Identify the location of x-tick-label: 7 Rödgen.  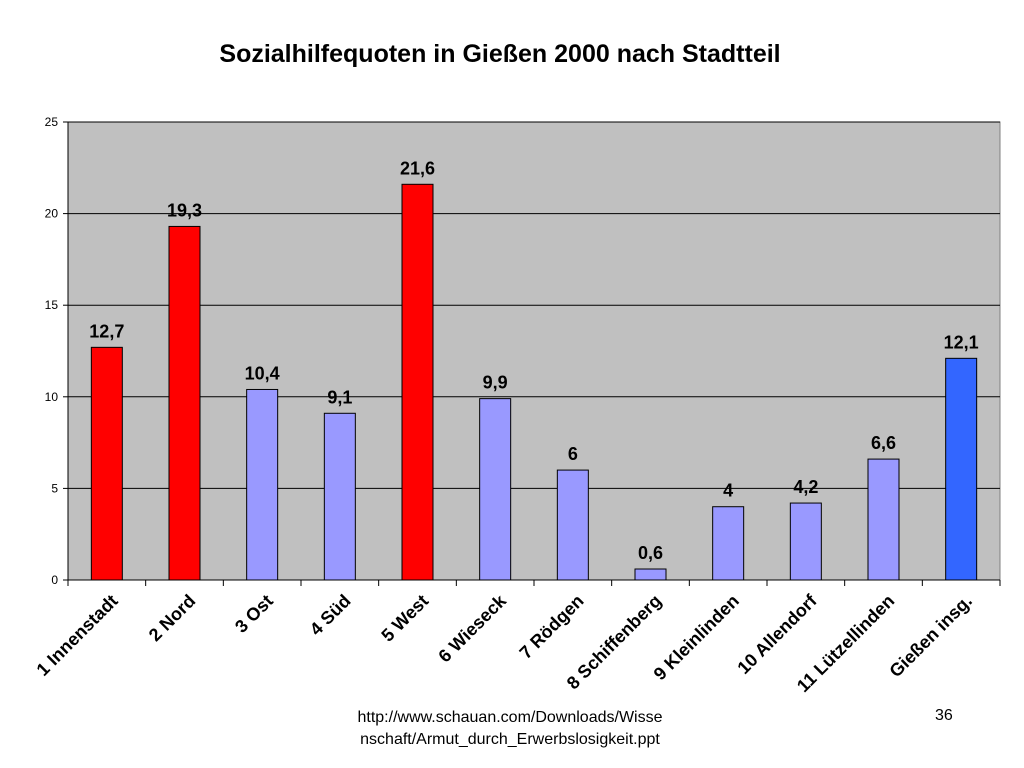
(552, 627).